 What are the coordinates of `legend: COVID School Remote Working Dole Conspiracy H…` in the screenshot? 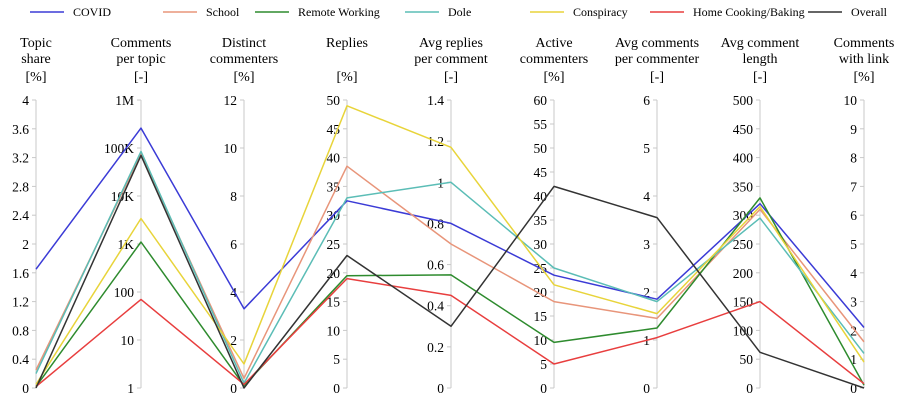 It's located at (459, 12).